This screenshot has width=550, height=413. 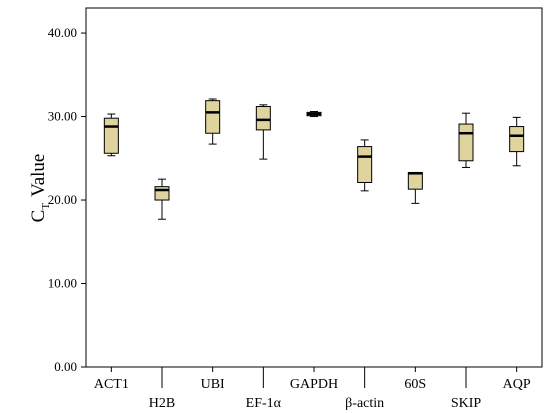 I want to click on y-tick-label: 10.00, so click(x=62, y=283).